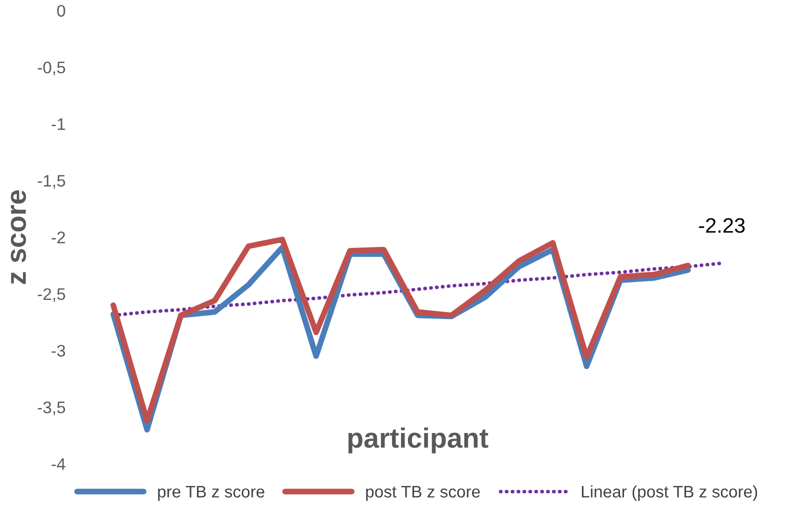 This screenshot has height=527, width=803. What do you see at coordinates (670, 493) in the screenshot?
I see `legend-label: Linear (post TB z score)` at bounding box center [670, 493].